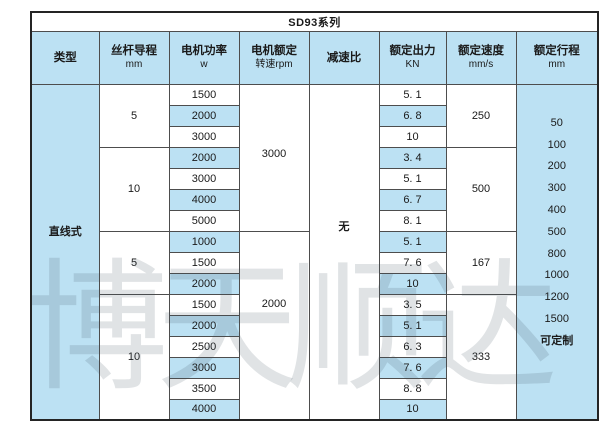 This screenshot has height=427, width=610. Describe the element at coordinates (556, 122) in the screenshot. I see `stroke-value: 50` at that location.